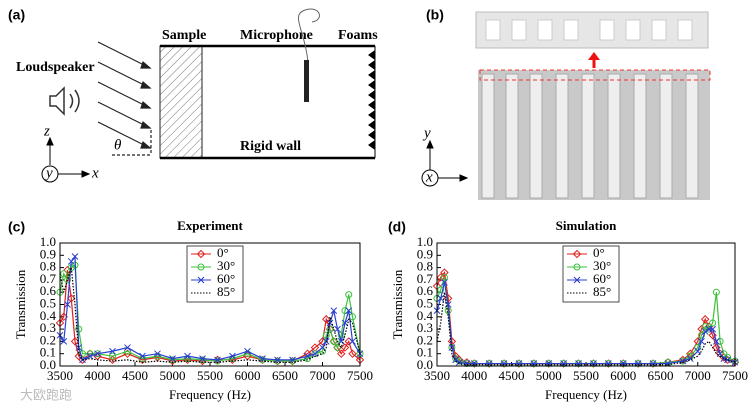  I want to click on x-tick-label: 4000, so click(474, 375).